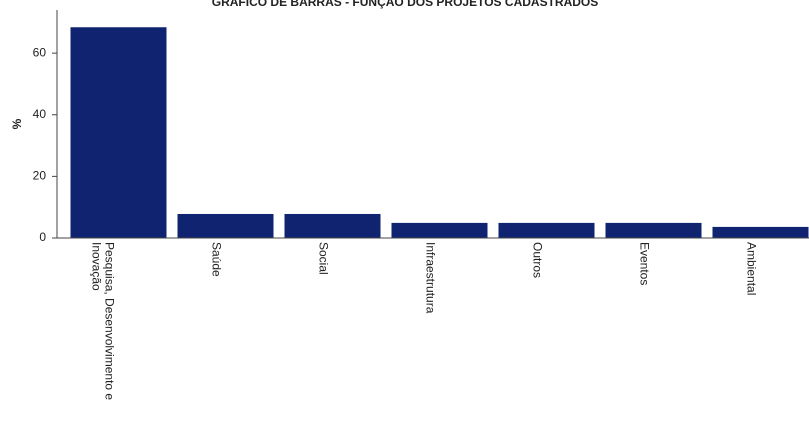 The height and width of the screenshot is (443, 809). What do you see at coordinates (40, 114) in the screenshot?
I see `y-tick-label: 40` at bounding box center [40, 114].